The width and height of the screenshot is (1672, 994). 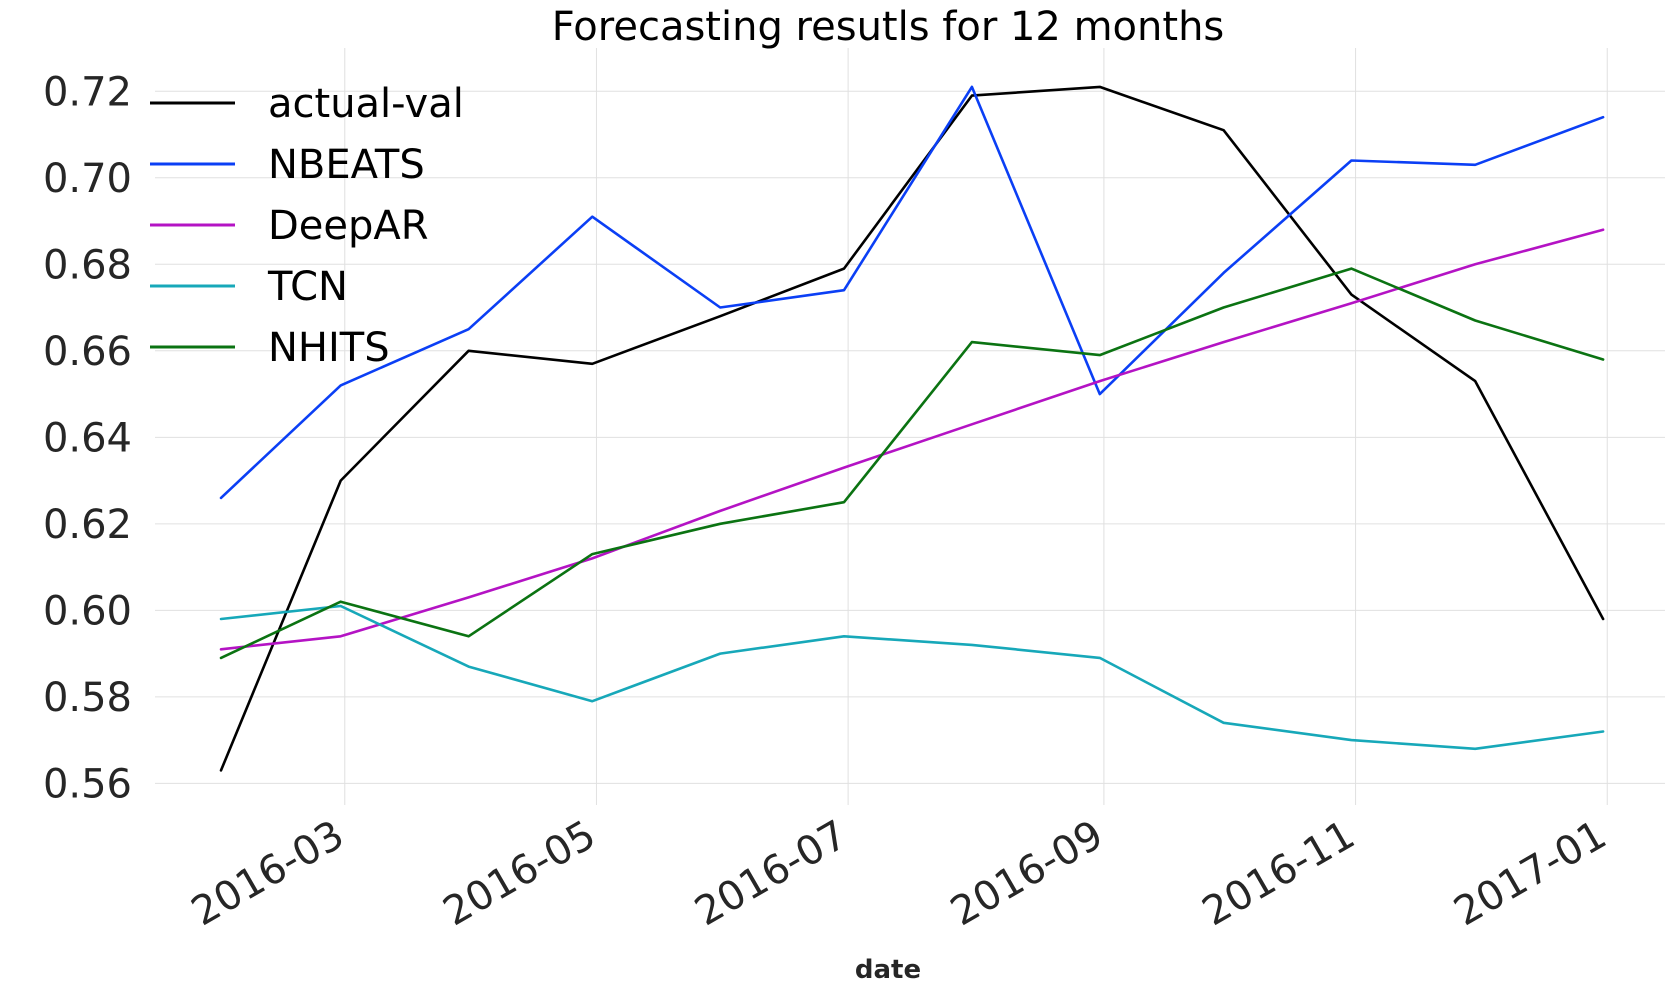 I want to click on legend-label: DeepAR, so click(x=348, y=226).